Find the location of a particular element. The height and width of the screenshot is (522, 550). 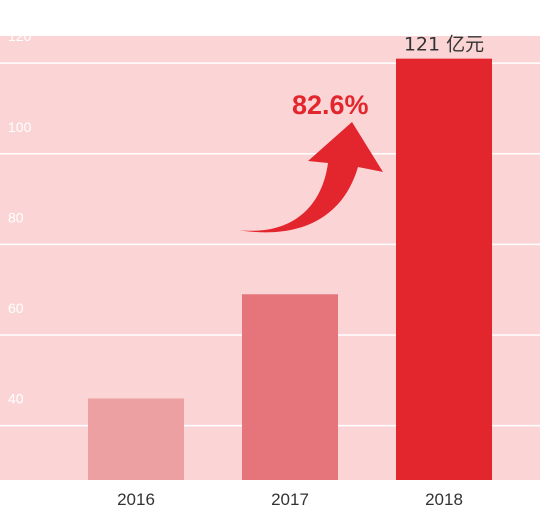

y-tick-label: 40 is located at coordinates (16, 399).